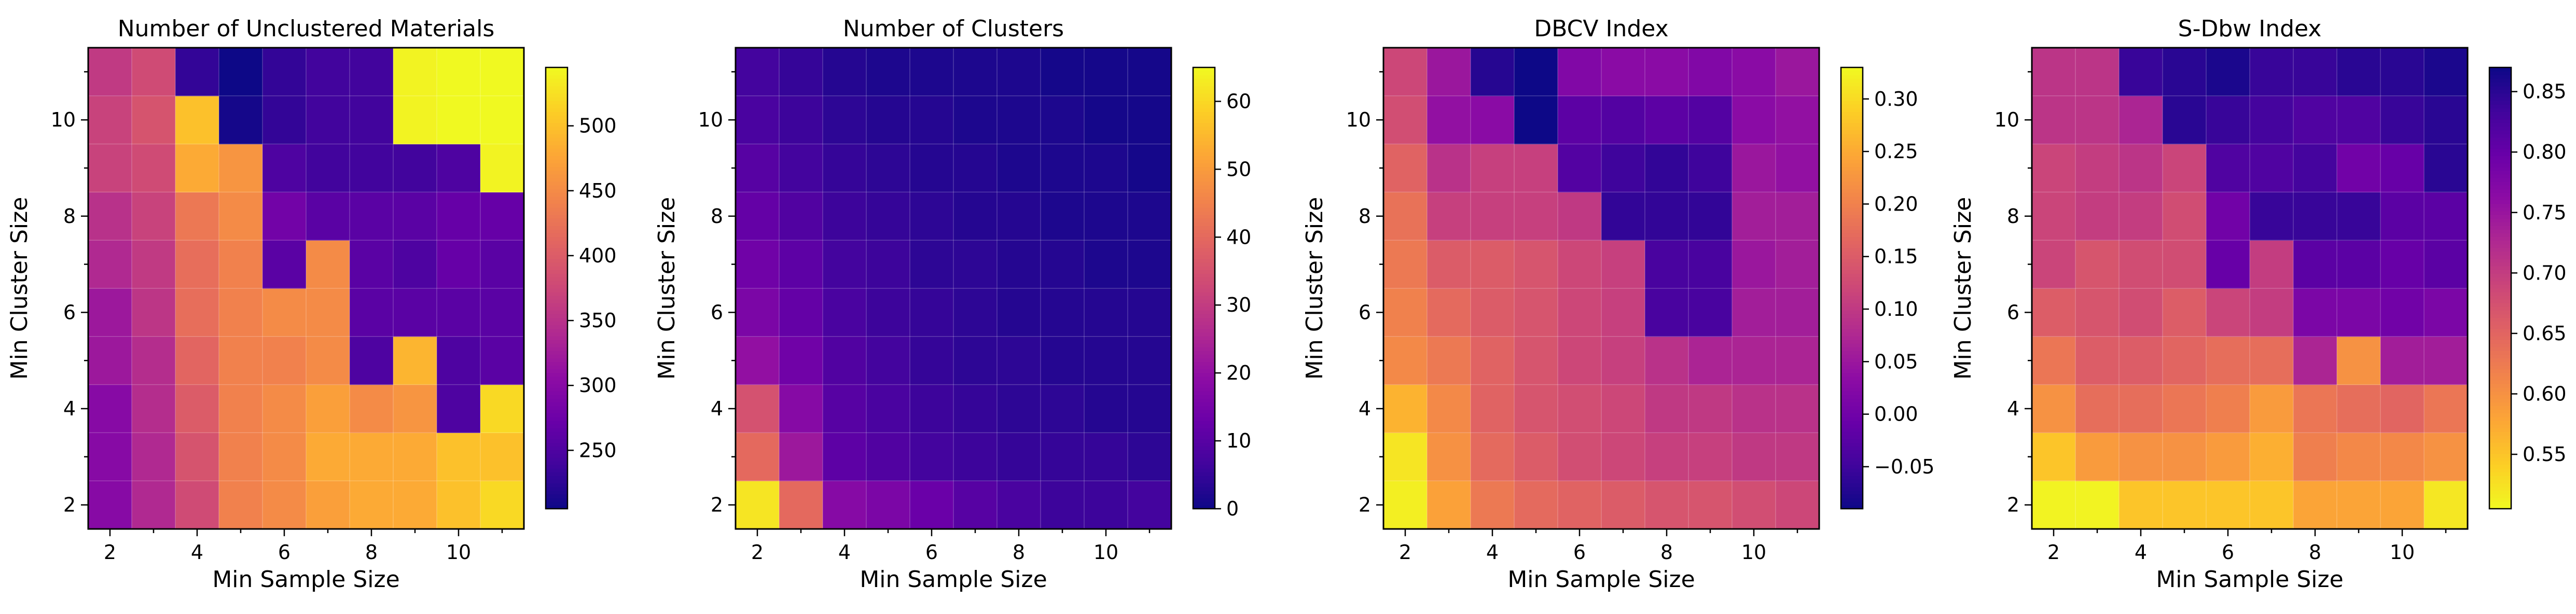 The image size is (2576, 614). Describe the element at coordinates (1904, 466) in the screenshot. I see `colorbar-tick-label: −0.05` at that location.